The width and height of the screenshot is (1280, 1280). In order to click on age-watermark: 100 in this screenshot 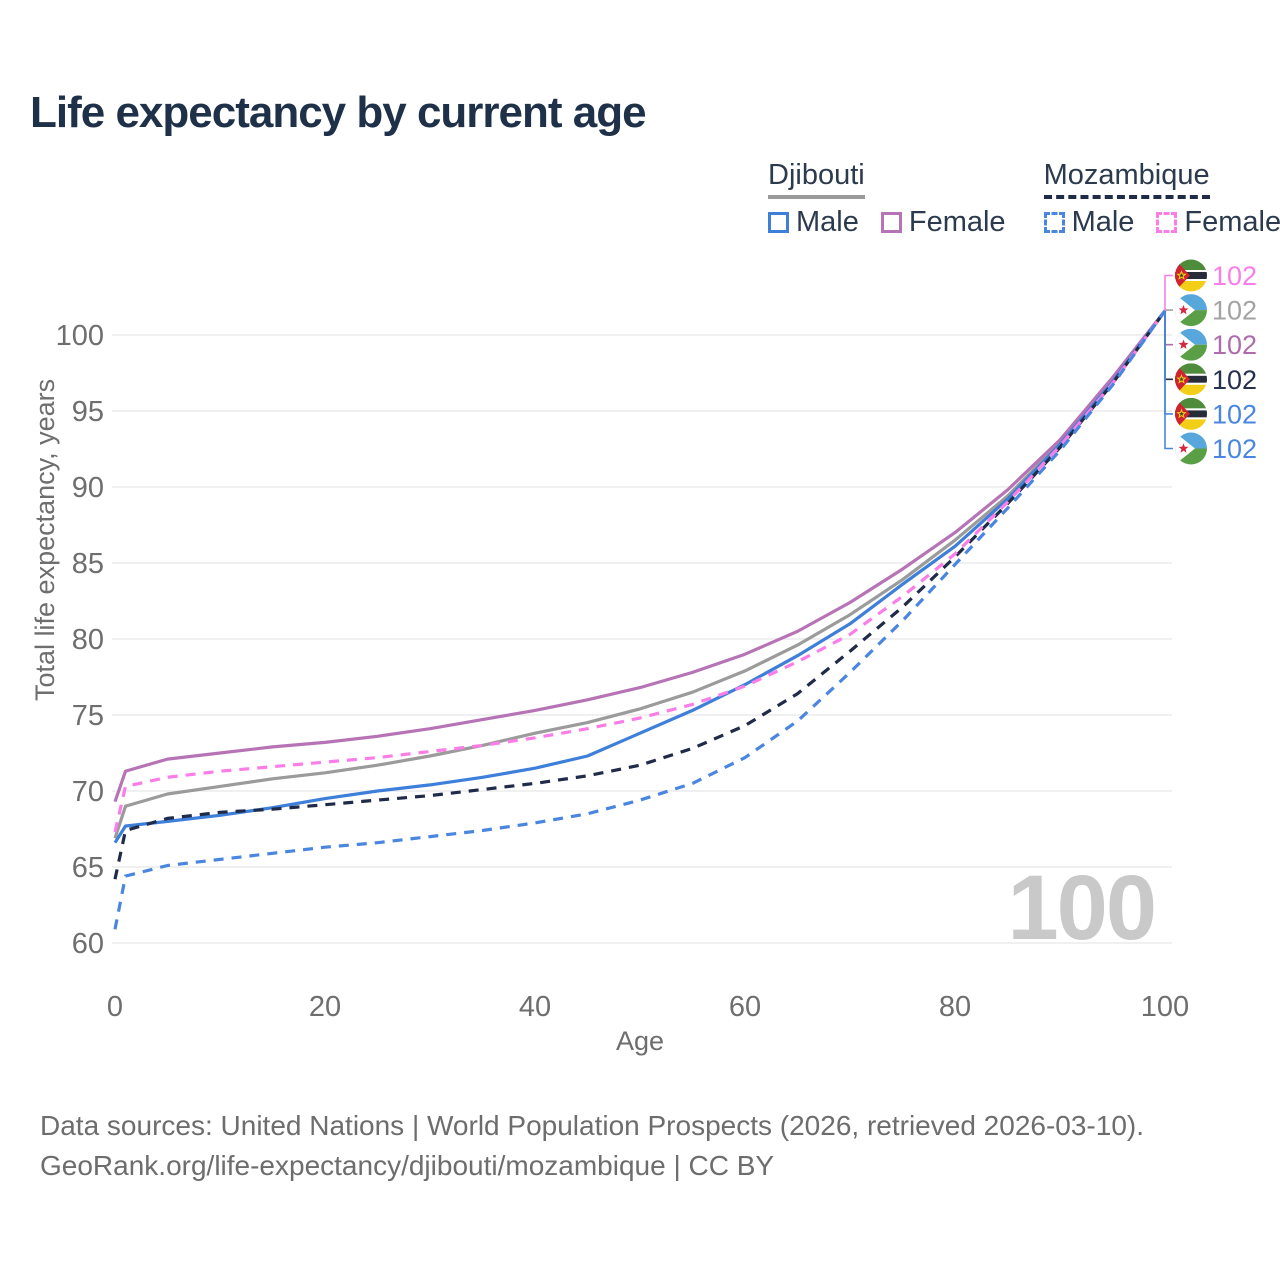, I will do `click(1082, 908)`.